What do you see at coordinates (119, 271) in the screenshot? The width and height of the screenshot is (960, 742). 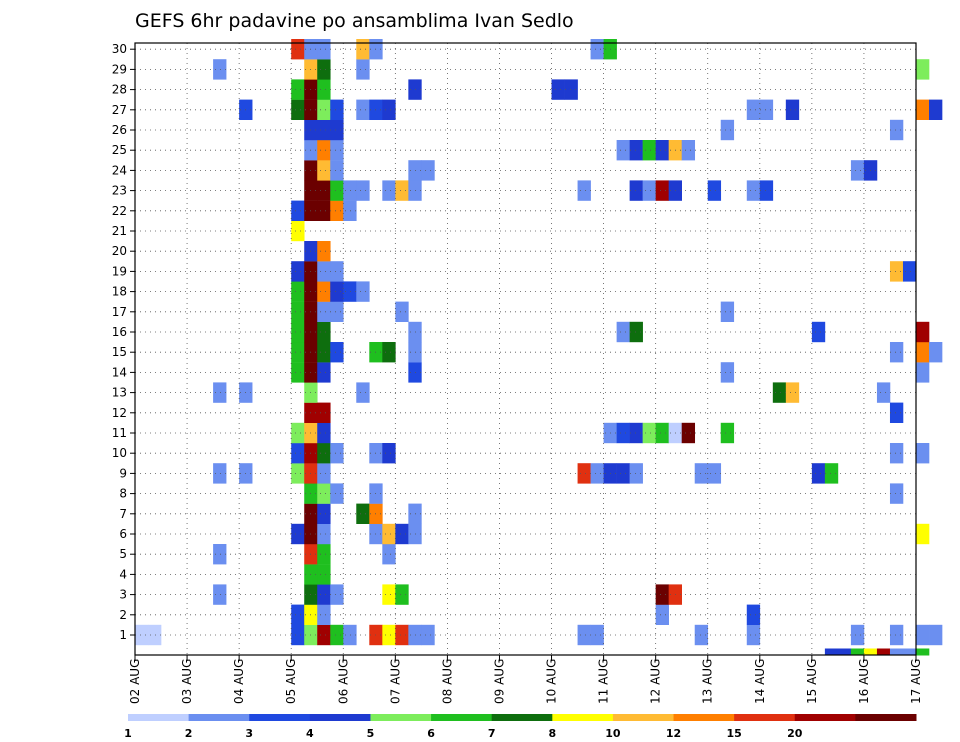 I see `y-tick-label: 19` at bounding box center [119, 271].